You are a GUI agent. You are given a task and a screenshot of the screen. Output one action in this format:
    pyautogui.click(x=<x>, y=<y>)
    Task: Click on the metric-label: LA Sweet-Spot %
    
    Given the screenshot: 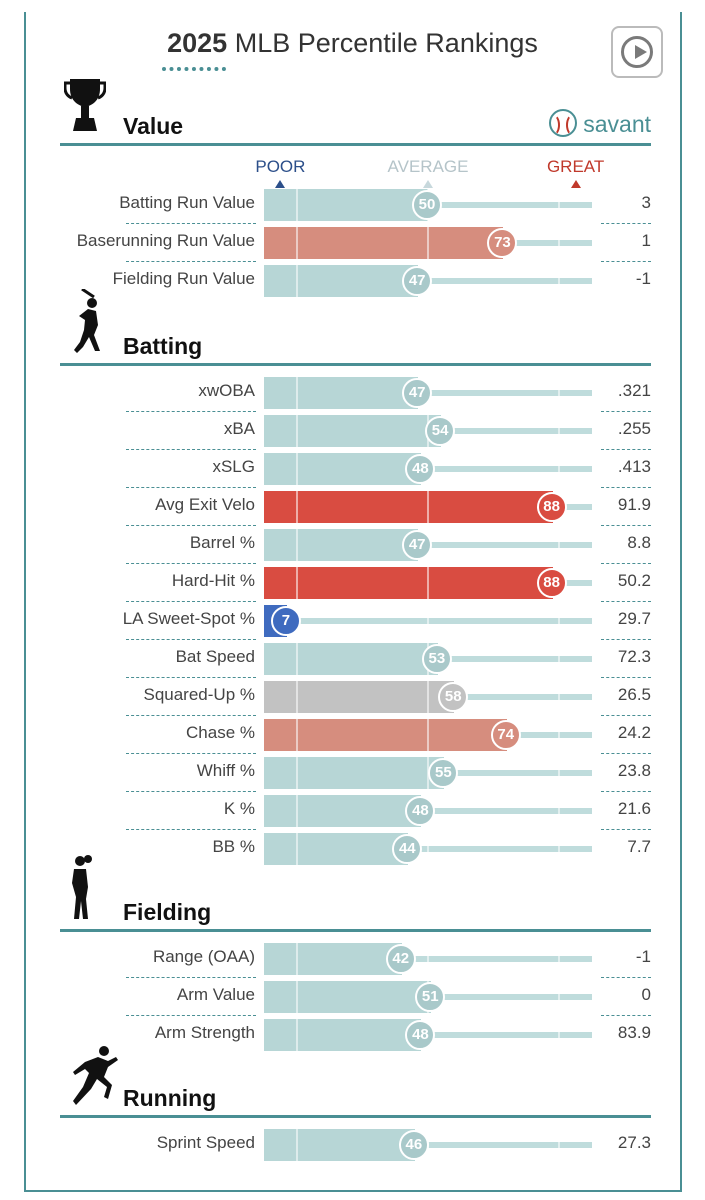 What is the action you would take?
    pyautogui.click(x=188, y=618)
    